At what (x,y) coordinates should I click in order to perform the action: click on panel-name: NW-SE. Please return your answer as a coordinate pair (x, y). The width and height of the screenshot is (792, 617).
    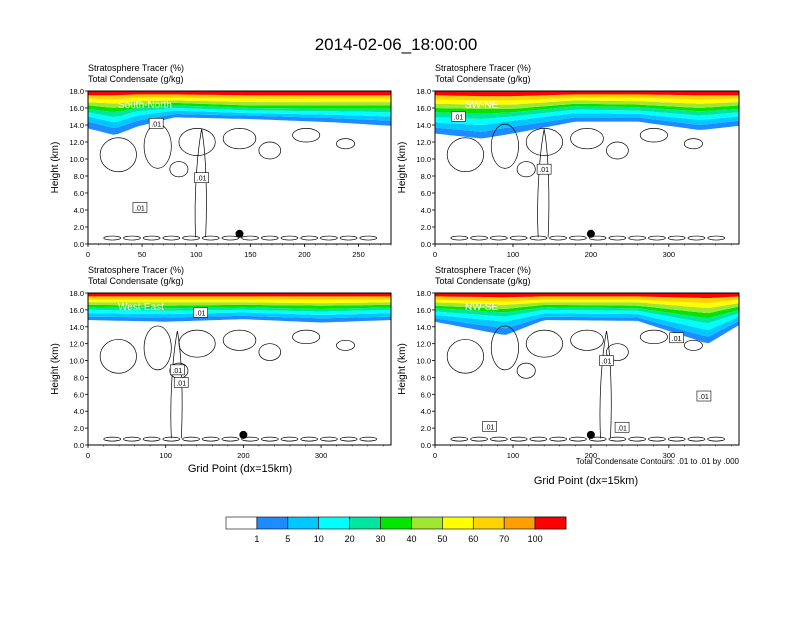
    Looking at the image, I should click on (481, 307).